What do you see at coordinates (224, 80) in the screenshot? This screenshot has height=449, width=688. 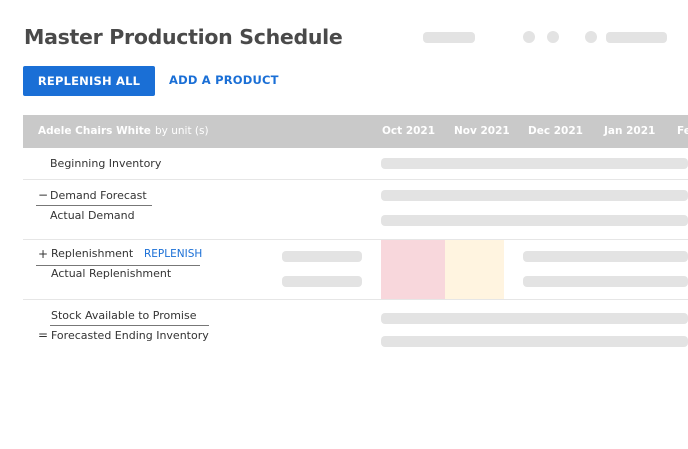 I see `add-product-link: ADD A PRODUCT` at bounding box center [224, 80].